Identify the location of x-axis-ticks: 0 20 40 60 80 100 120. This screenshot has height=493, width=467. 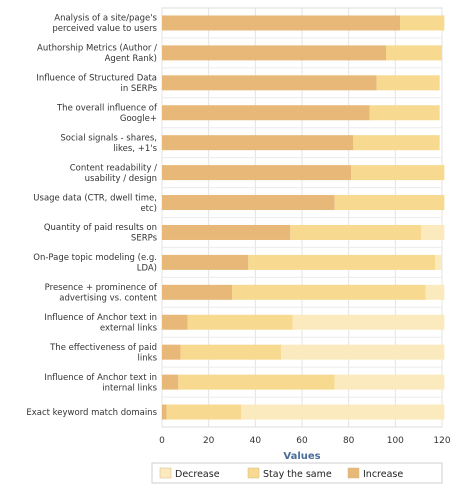
(305, 441).